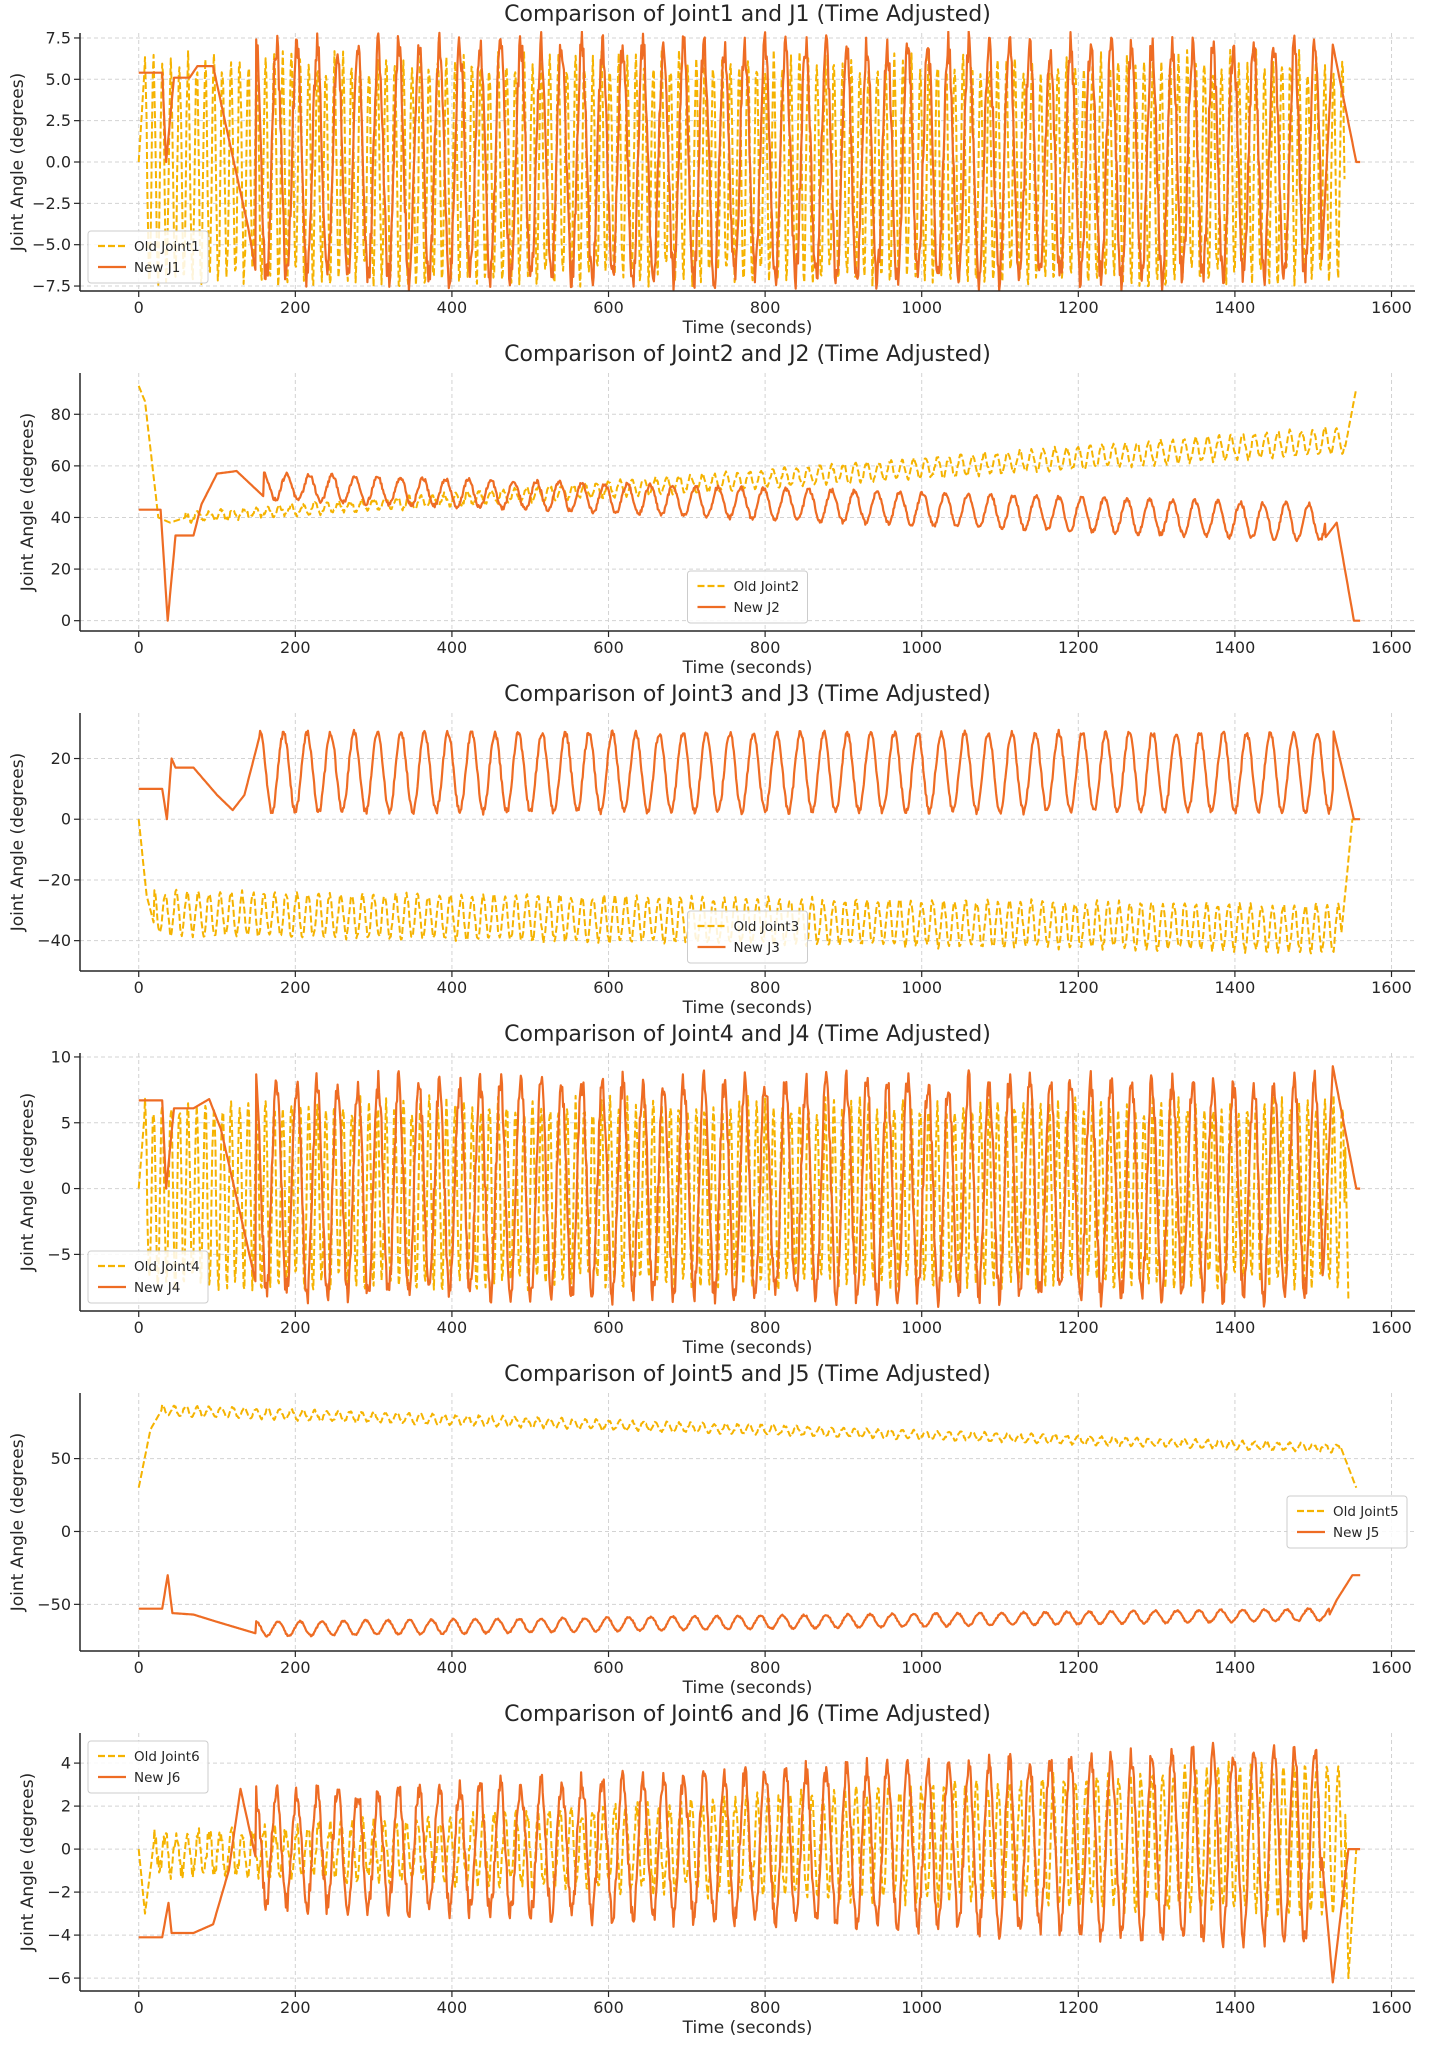 Image resolution: width=1429 pixels, height=2048 pixels. I want to click on y-tick-label: 7.5, so click(58, 37).